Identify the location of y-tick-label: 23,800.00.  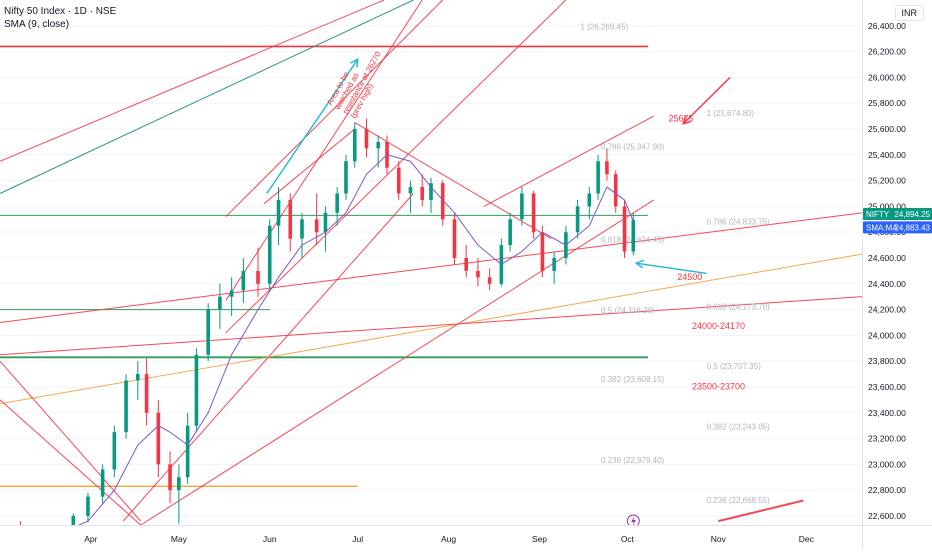
(887, 361).